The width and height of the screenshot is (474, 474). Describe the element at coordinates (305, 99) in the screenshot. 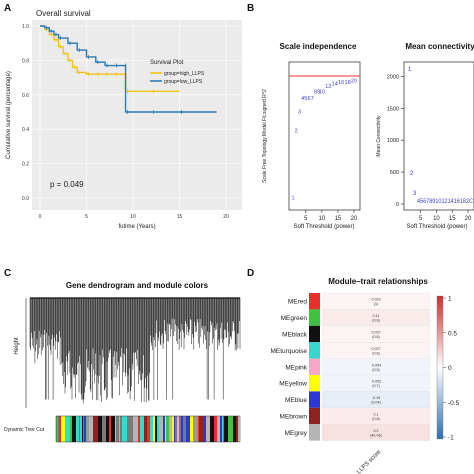

I see `scale-independence-point: 5` at that location.